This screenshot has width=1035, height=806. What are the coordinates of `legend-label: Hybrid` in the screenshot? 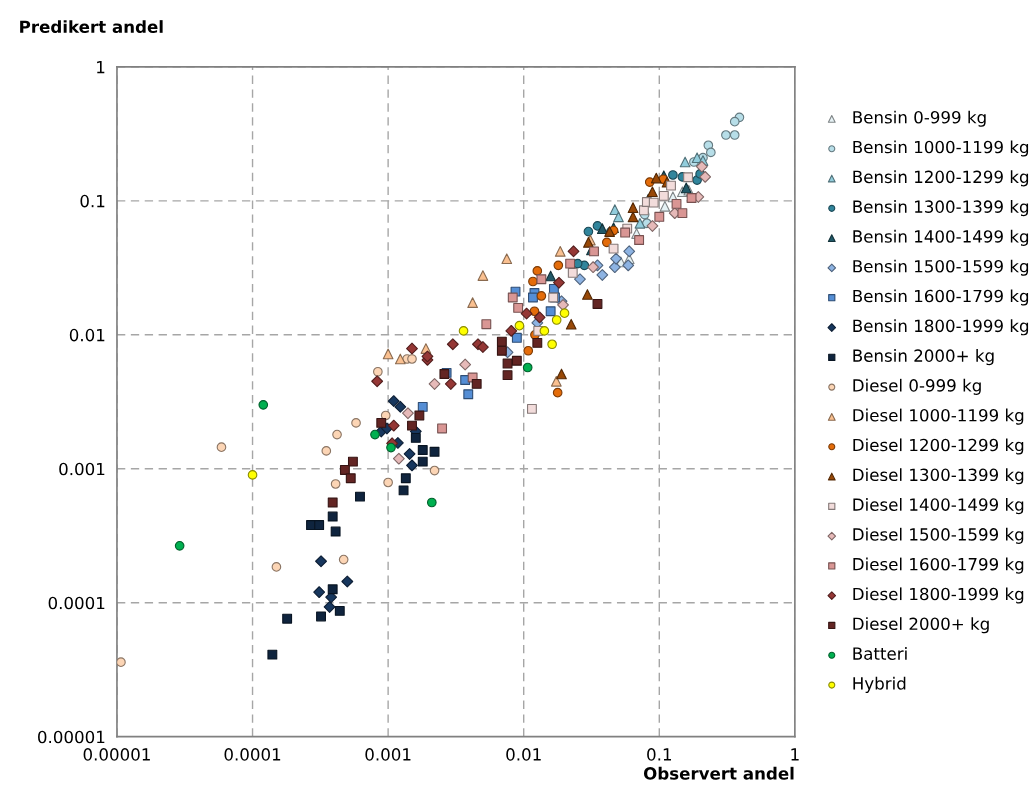 It's located at (879, 684).